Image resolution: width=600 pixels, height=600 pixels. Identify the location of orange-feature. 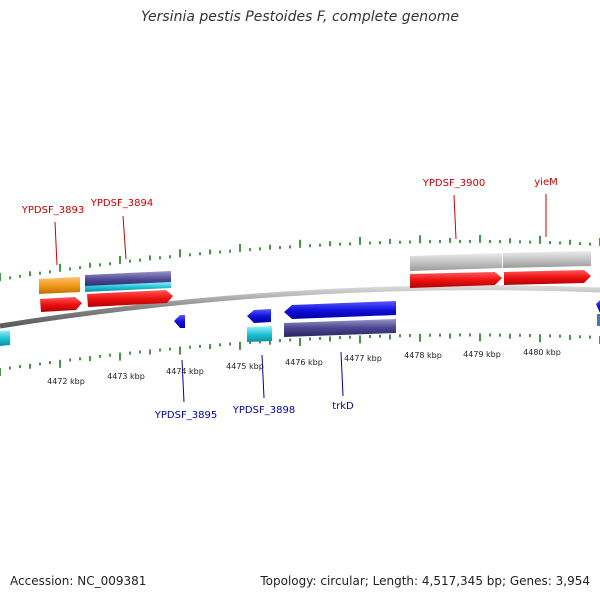
(59, 285).